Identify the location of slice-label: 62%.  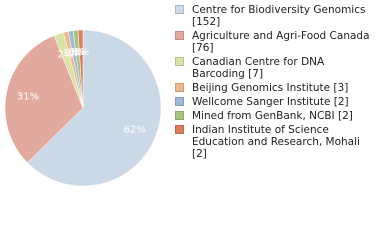
(135, 130).